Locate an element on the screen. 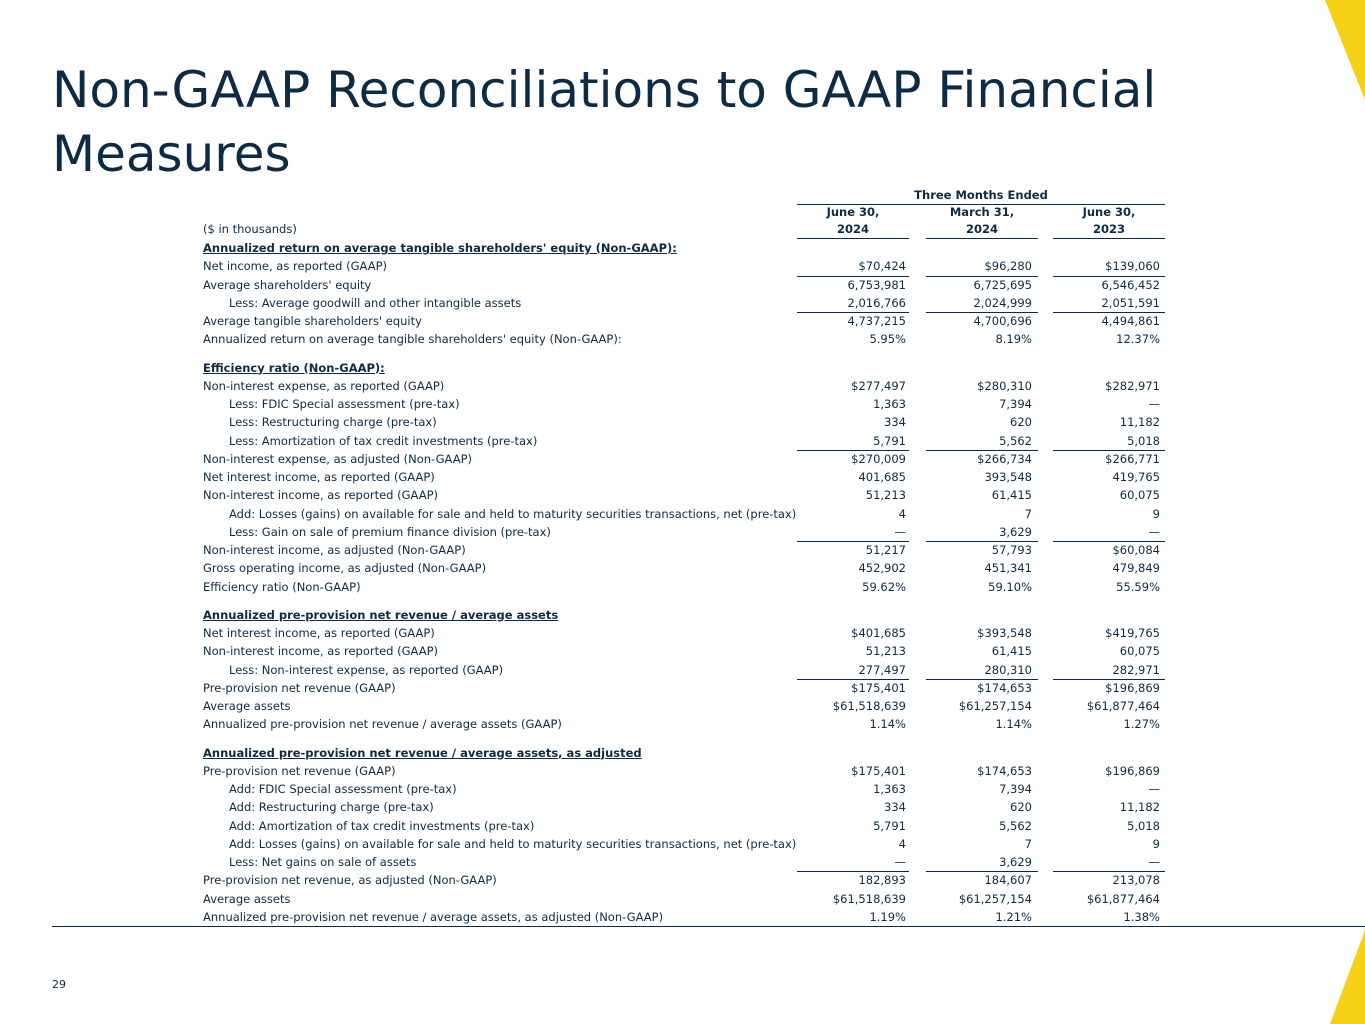  row-label: Average tangible shareholders' equity is located at coordinates (312, 321).